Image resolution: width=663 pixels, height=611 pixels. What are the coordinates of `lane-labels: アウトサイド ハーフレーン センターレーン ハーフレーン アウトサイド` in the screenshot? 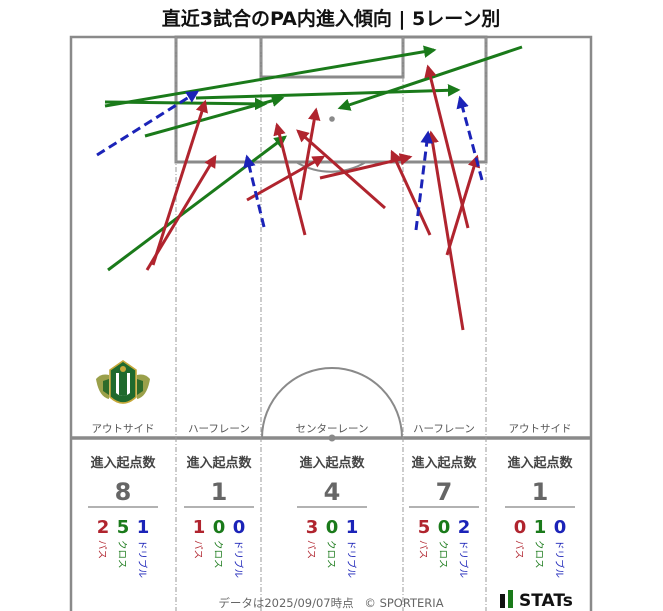 It's located at (332, 429).